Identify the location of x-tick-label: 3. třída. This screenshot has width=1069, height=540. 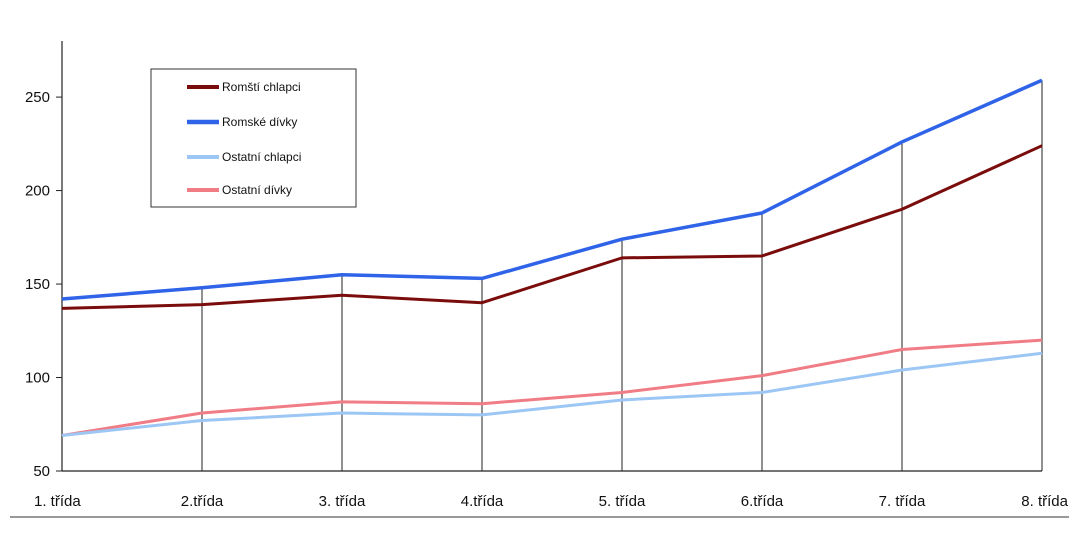
(342, 501).